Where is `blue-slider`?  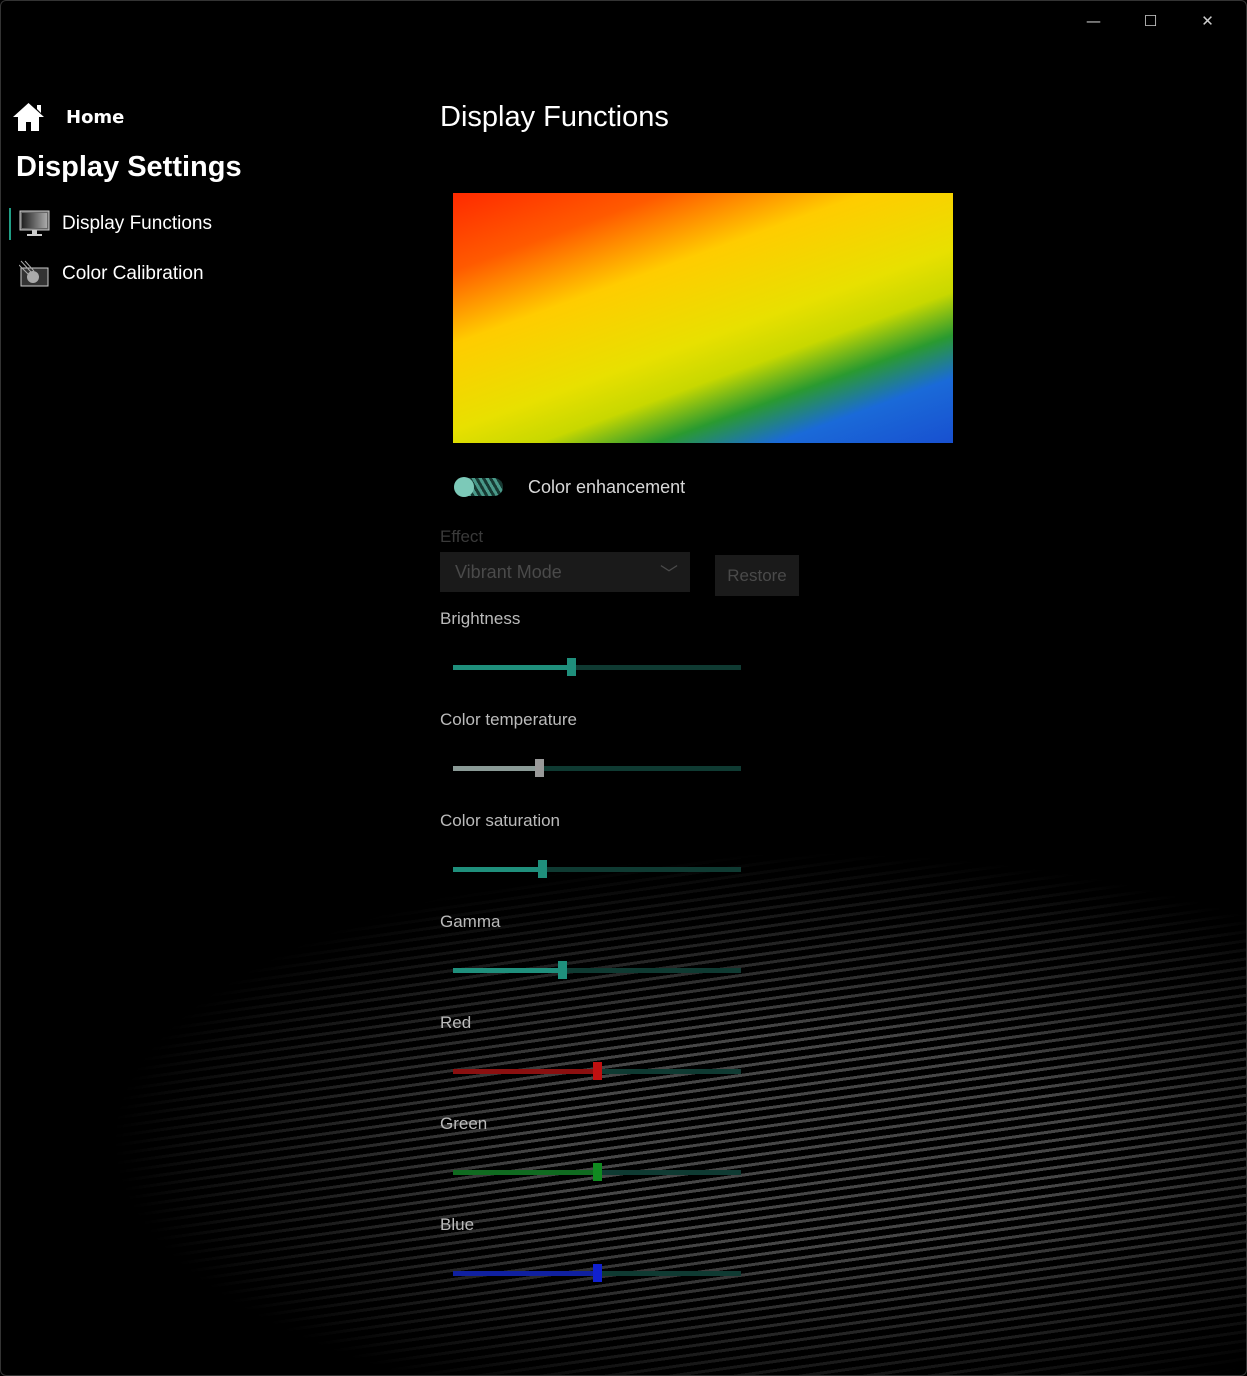 blue-slider is located at coordinates (597, 1273).